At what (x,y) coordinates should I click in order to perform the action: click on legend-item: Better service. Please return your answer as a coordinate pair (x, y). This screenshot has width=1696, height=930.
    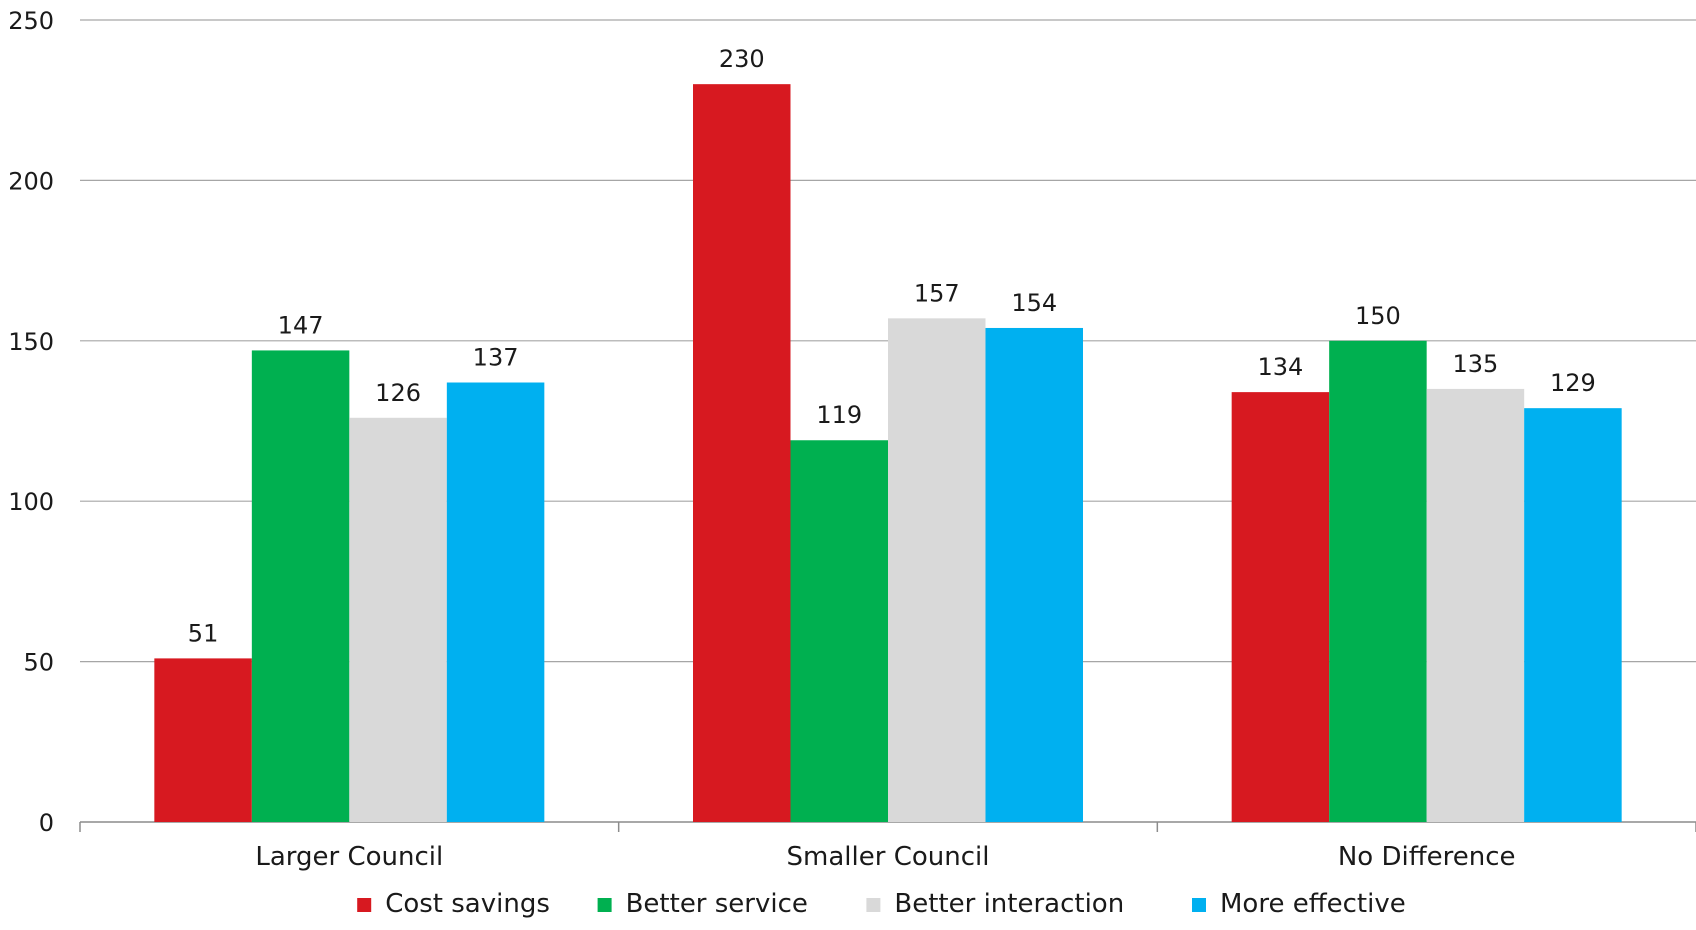
    Looking at the image, I should click on (702, 904).